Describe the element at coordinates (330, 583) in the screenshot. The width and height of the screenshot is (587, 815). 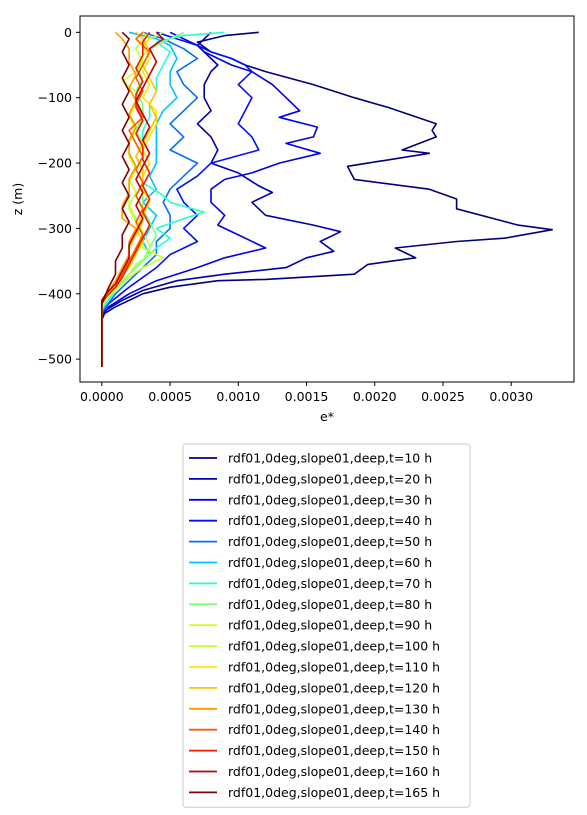
I see `legend-entry: rdf01,0deg,slope01,deep,t=70 h` at that location.